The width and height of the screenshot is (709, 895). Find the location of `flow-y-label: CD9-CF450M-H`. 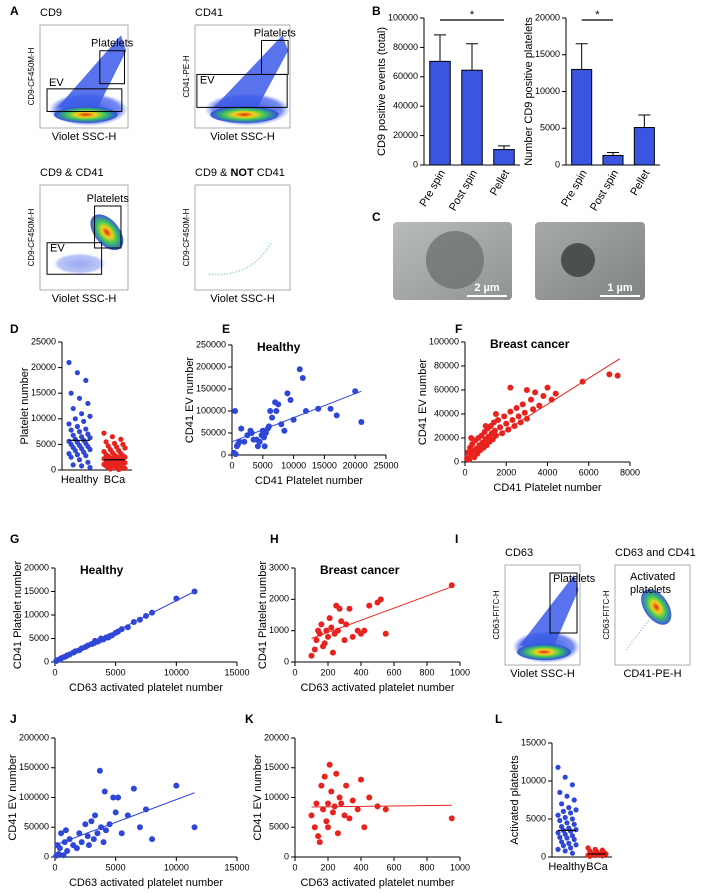

flow-y-label: CD9-CF450M-H is located at coordinates (186, 237).